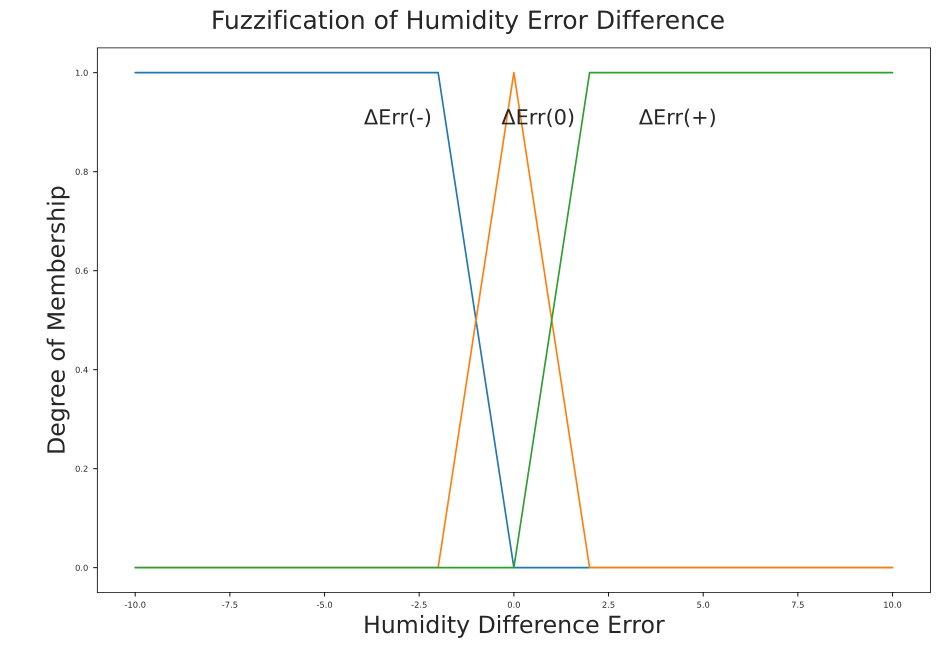 This screenshot has width=936, height=656. Describe the element at coordinates (703, 605) in the screenshot. I see `x-tick-label: 5.0` at that location.